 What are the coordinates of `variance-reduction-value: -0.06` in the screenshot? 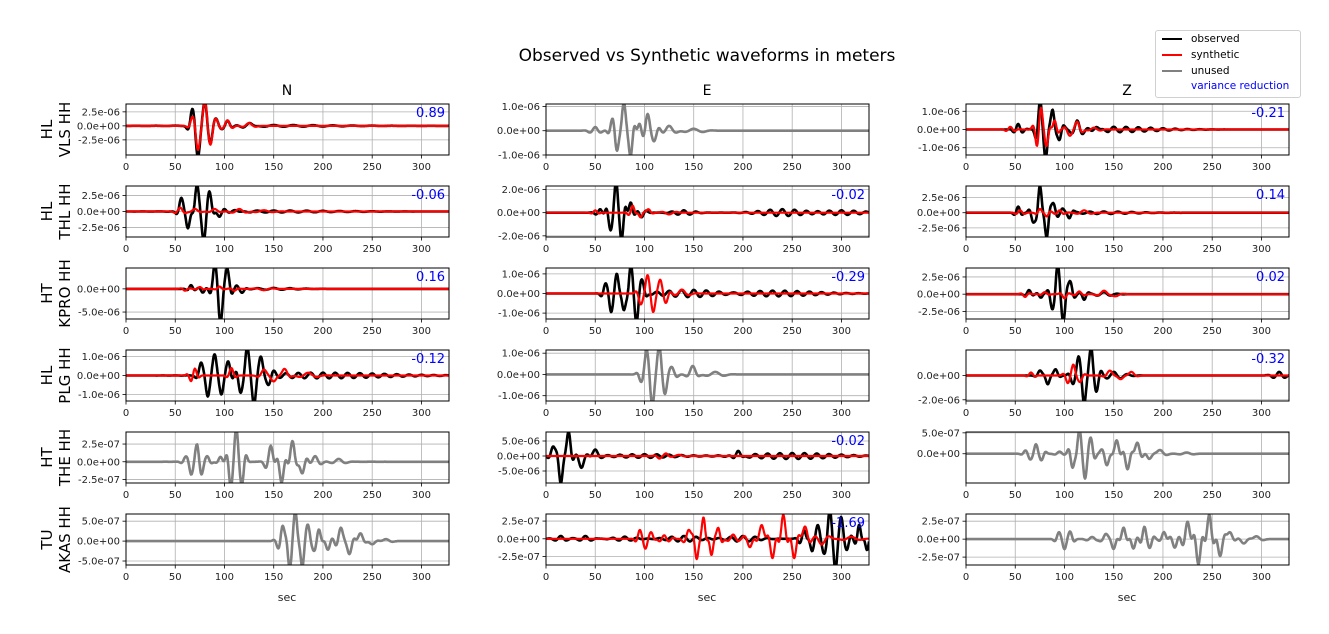 It's located at (428, 195).